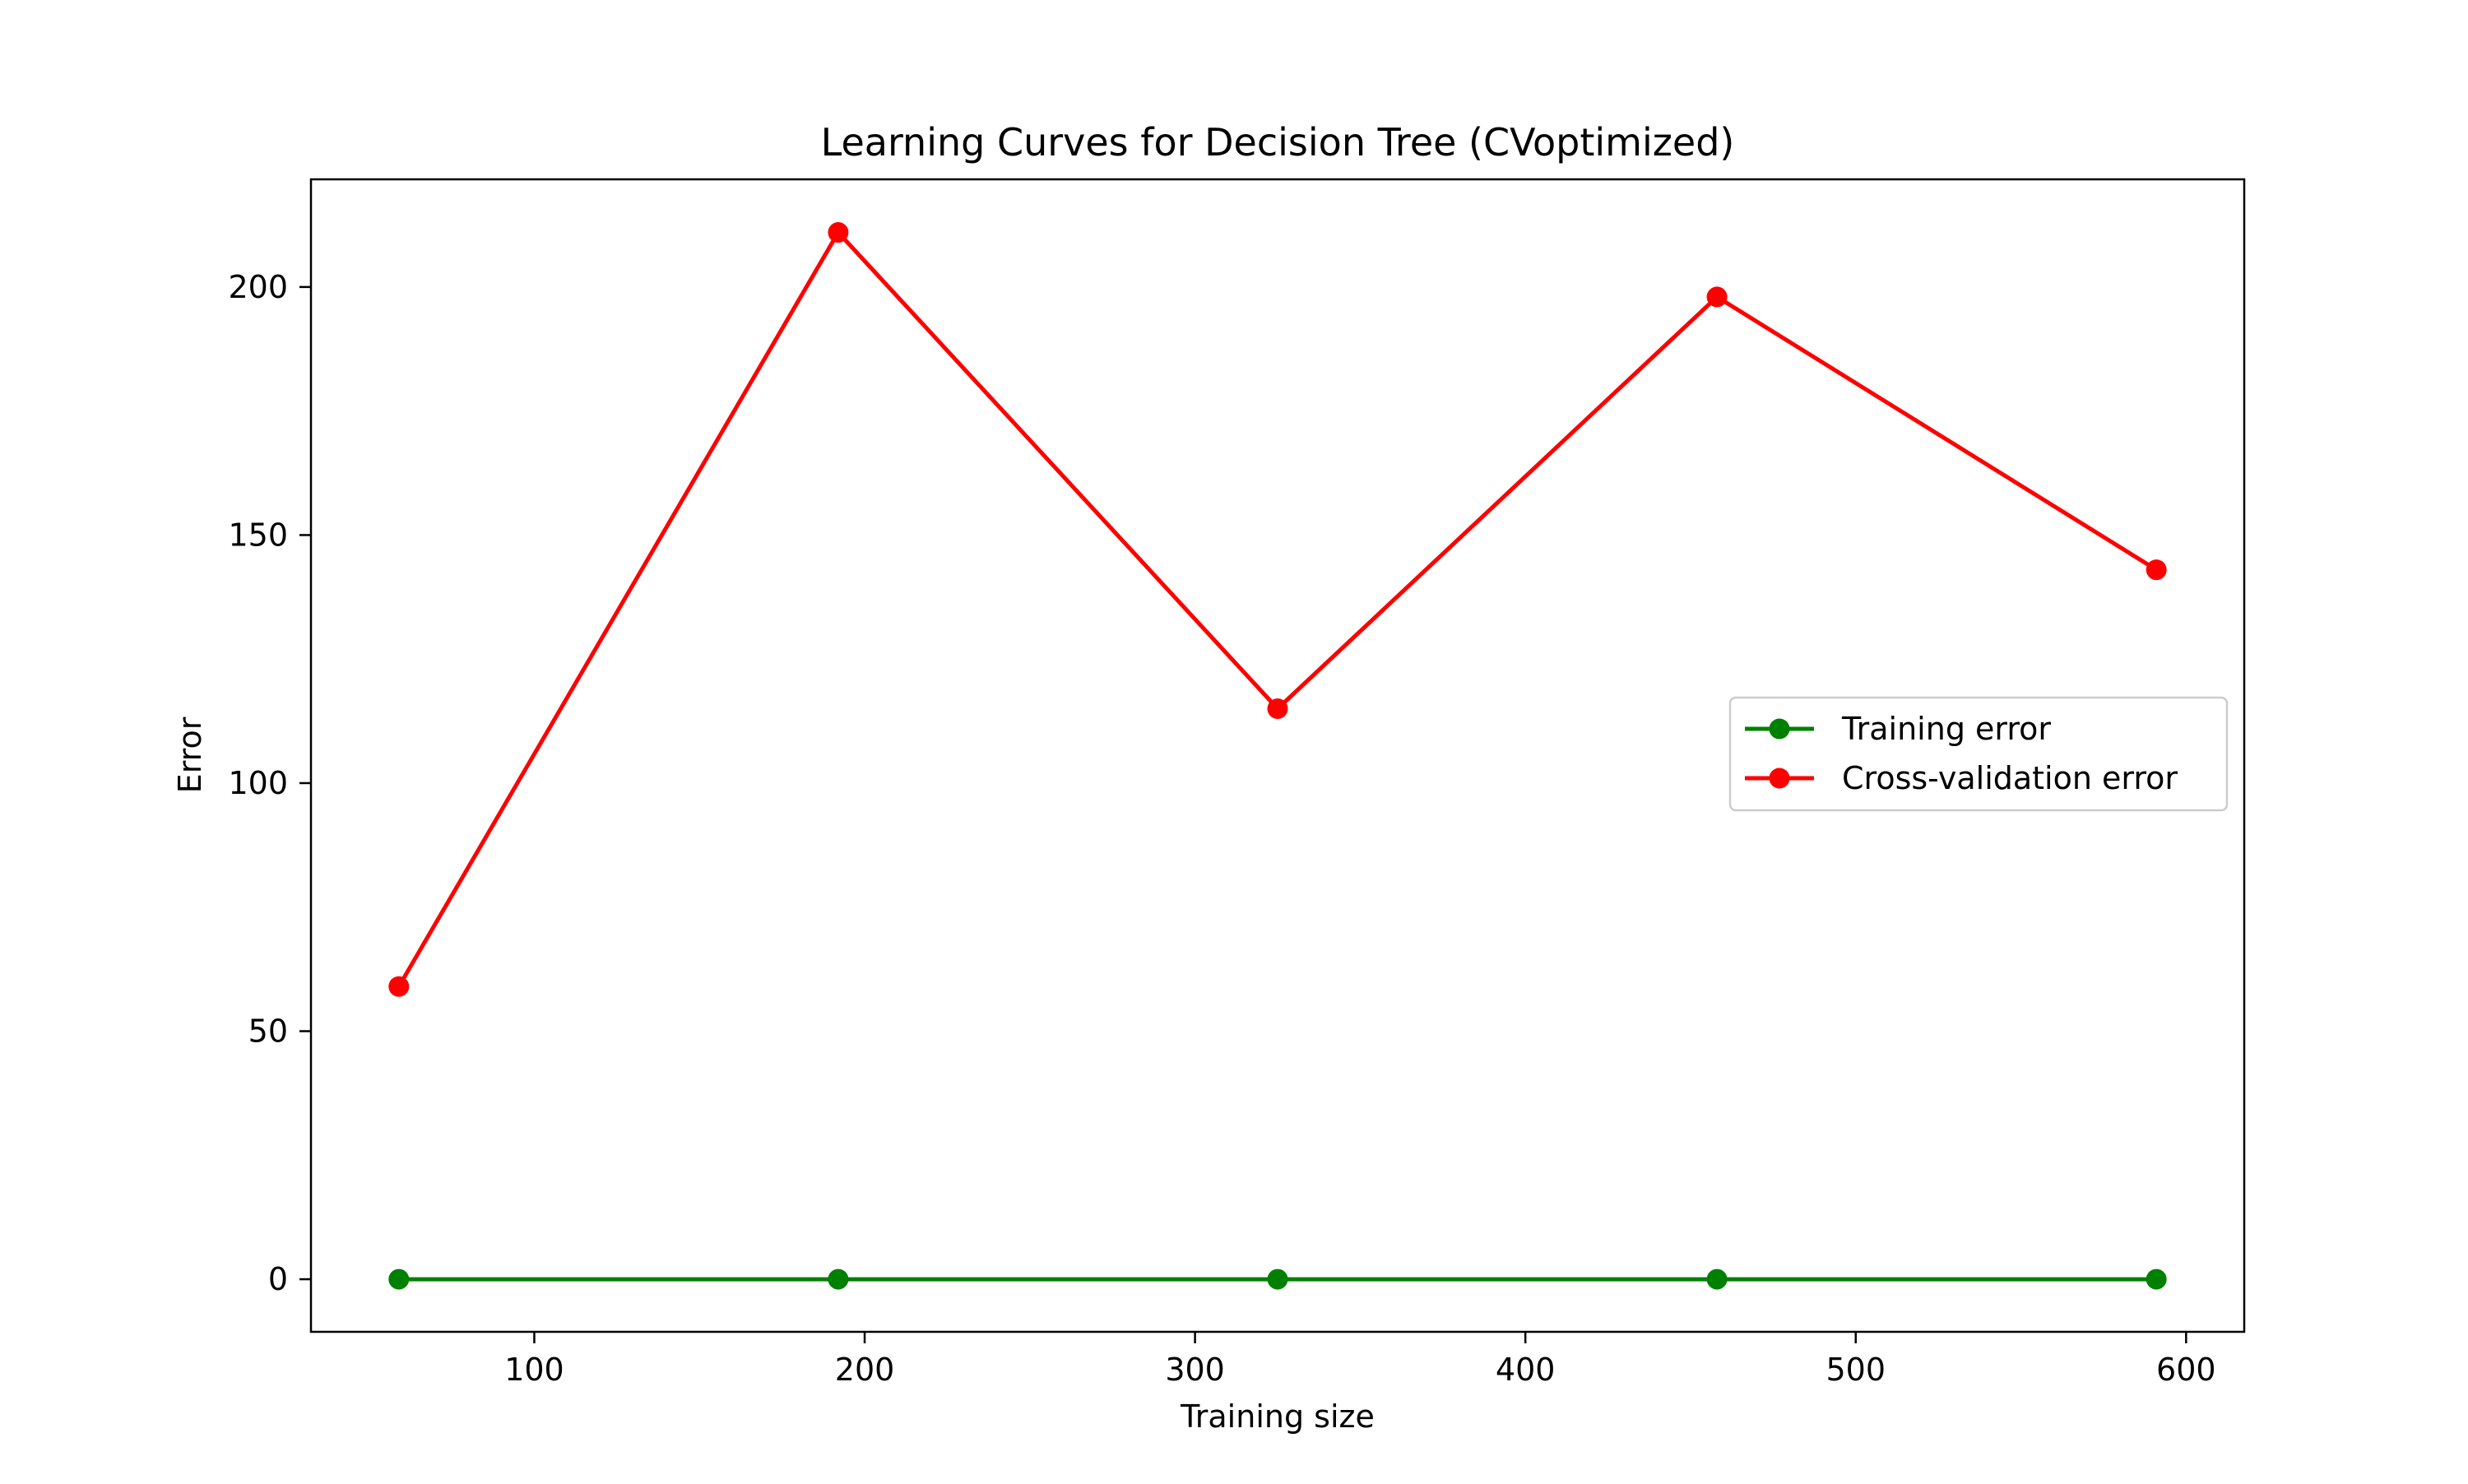  I want to click on y-axis: 0 50 100 150 200, so click(269, 783).